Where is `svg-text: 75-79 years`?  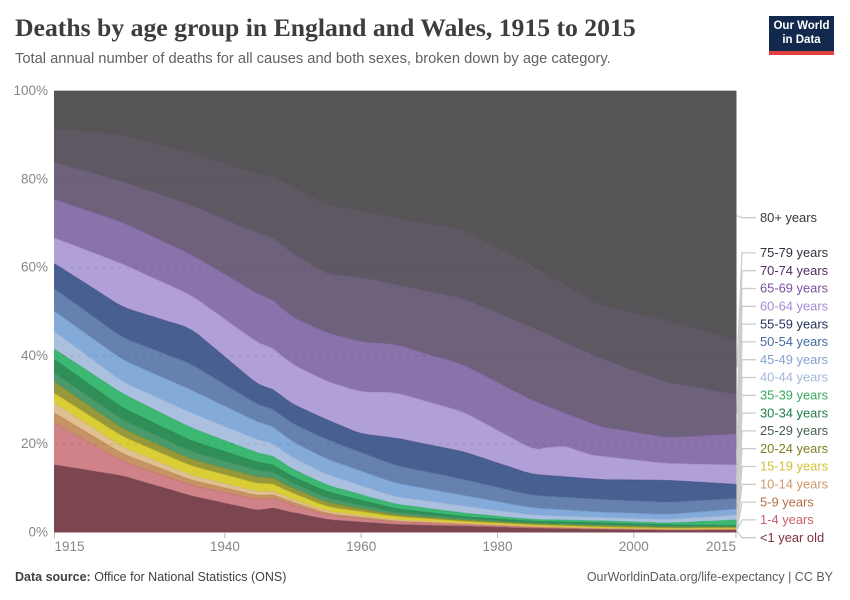 svg-text: 75-79 years is located at coordinates (794, 252).